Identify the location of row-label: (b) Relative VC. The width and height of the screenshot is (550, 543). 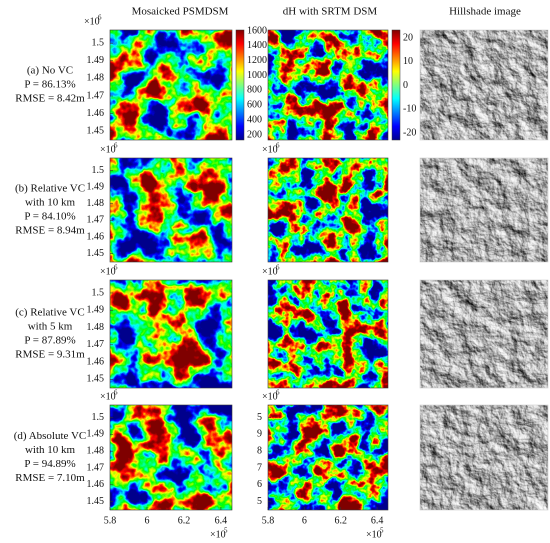
(50, 189).